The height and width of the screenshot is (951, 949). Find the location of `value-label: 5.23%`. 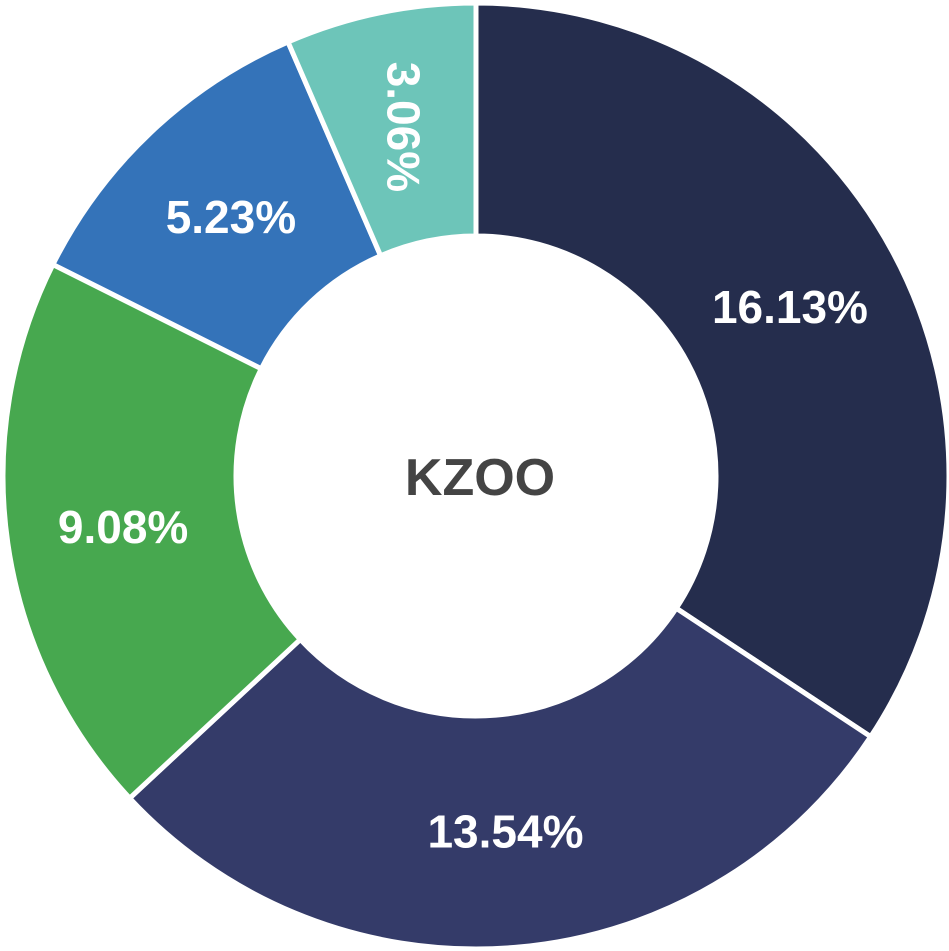

value-label: 5.23% is located at coordinates (231, 217).